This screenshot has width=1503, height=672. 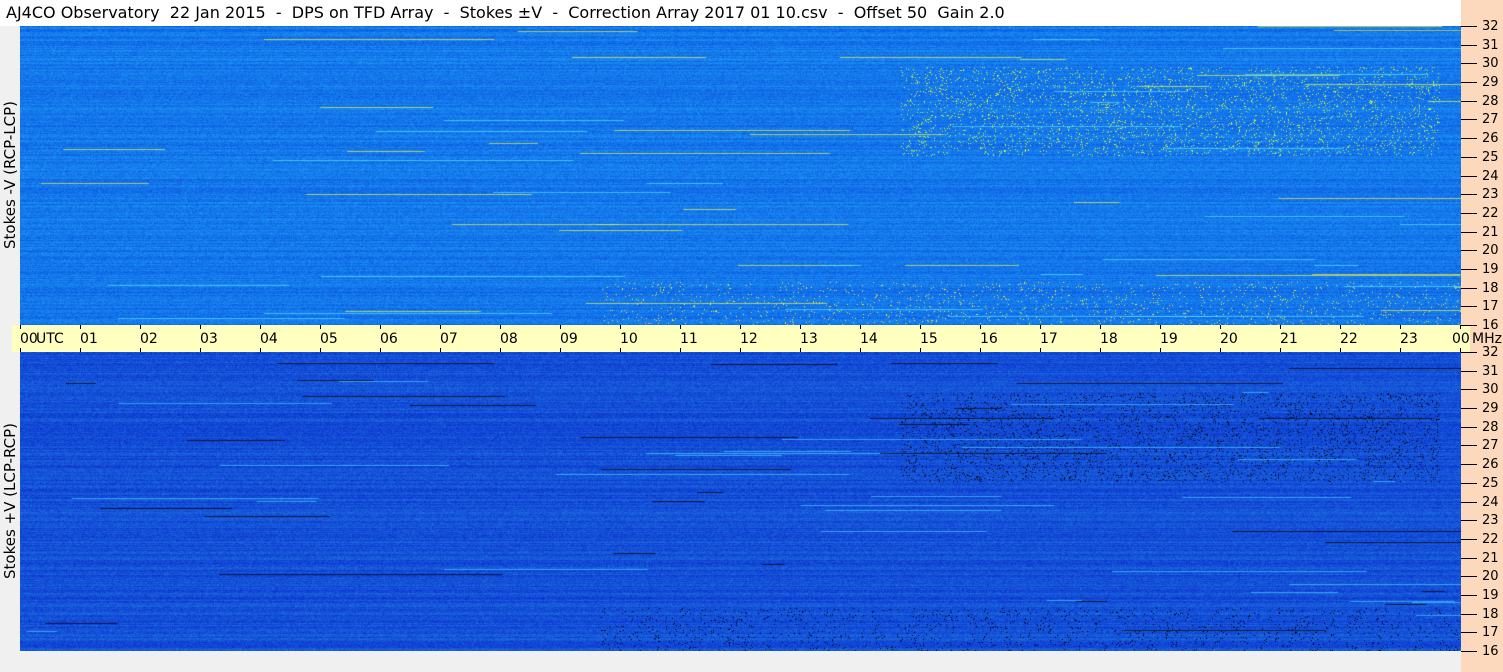 What do you see at coordinates (1490, 595) in the screenshot?
I see `freq-tick-label: 19` at bounding box center [1490, 595].